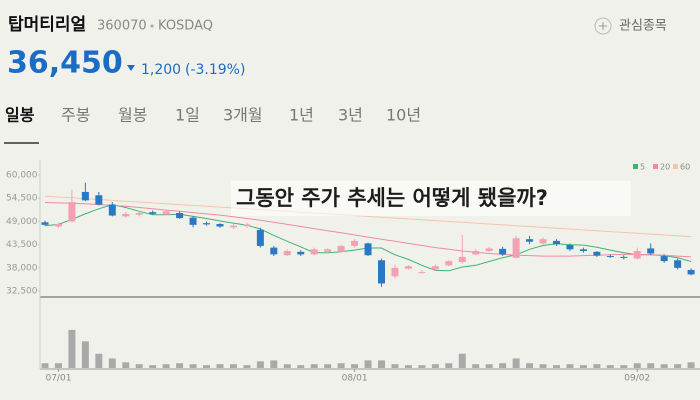 Image resolution: width=700 pixels, height=400 pixels. I want to click on tab: 1일, so click(187, 115).